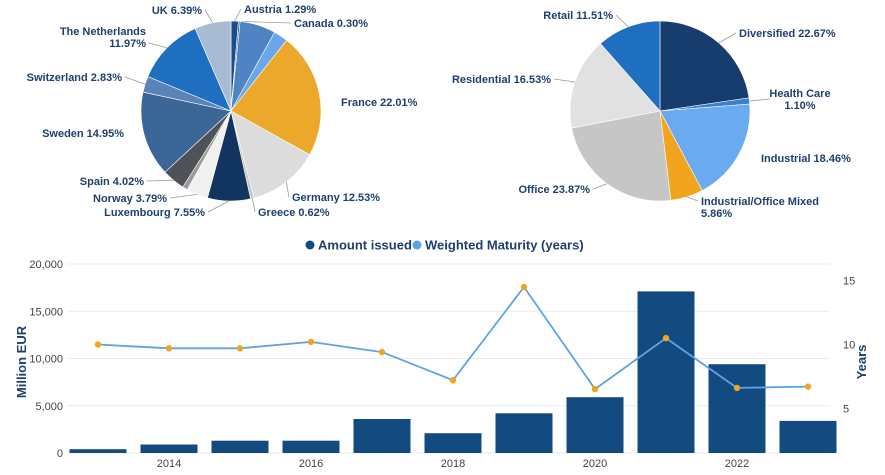 This screenshot has height=475, width=885. I want to click on country-slice-sweden, so click(186, 132).